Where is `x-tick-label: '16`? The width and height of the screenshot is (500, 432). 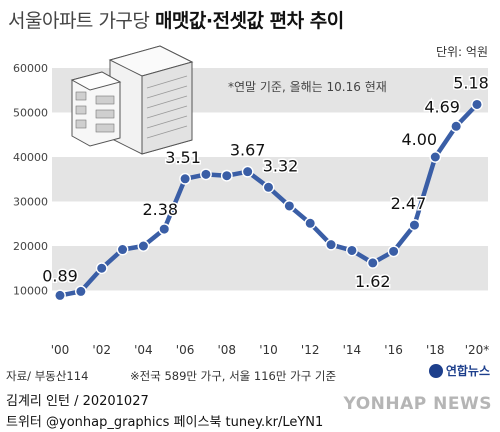
x-tick-label: '16 is located at coordinates (393, 350).